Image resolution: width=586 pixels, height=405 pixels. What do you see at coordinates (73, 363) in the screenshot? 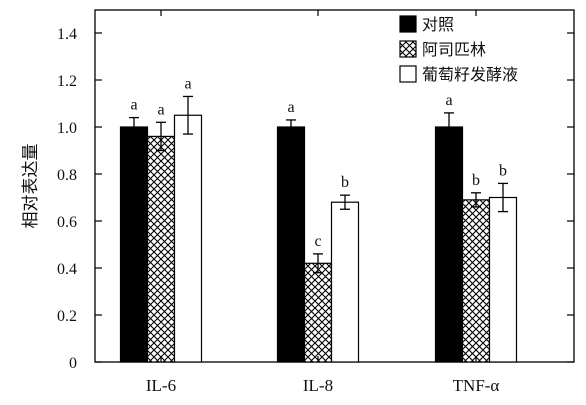
I see `y-tick-label: 0` at bounding box center [73, 363].